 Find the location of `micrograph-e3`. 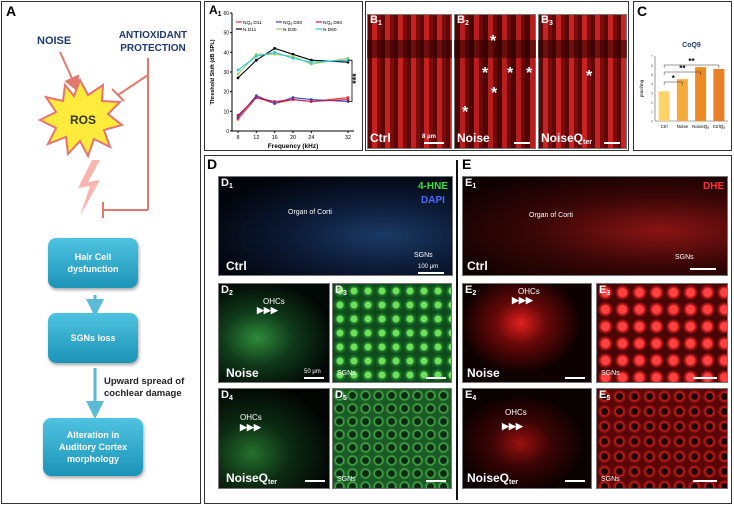

micrograph-e3 is located at coordinates (662, 333).